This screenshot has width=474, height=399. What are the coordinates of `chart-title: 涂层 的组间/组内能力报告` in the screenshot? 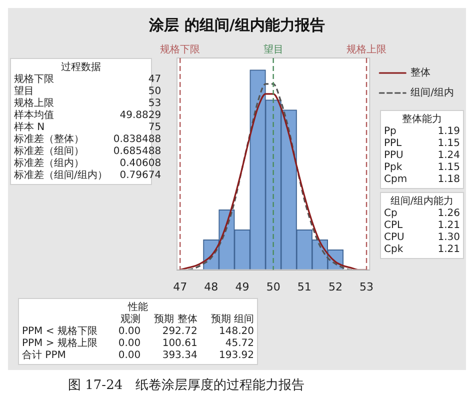 It's located at (237, 25).